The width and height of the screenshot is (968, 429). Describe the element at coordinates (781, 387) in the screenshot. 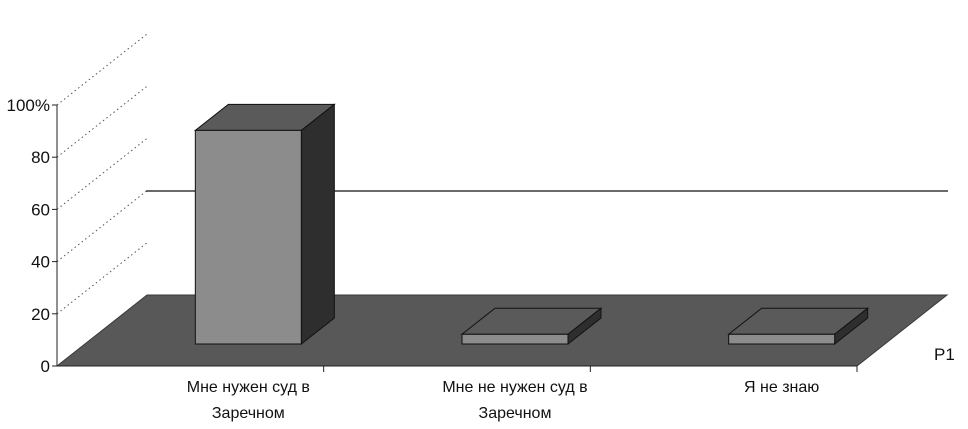

I see `x-tick-label: Я не знаю` at that location.